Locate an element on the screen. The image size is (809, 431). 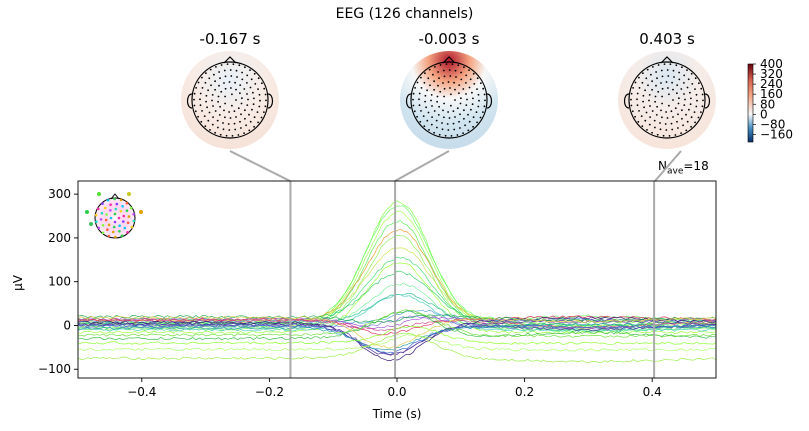
y-tick-label: 0 is located at coordinates (67, 325).